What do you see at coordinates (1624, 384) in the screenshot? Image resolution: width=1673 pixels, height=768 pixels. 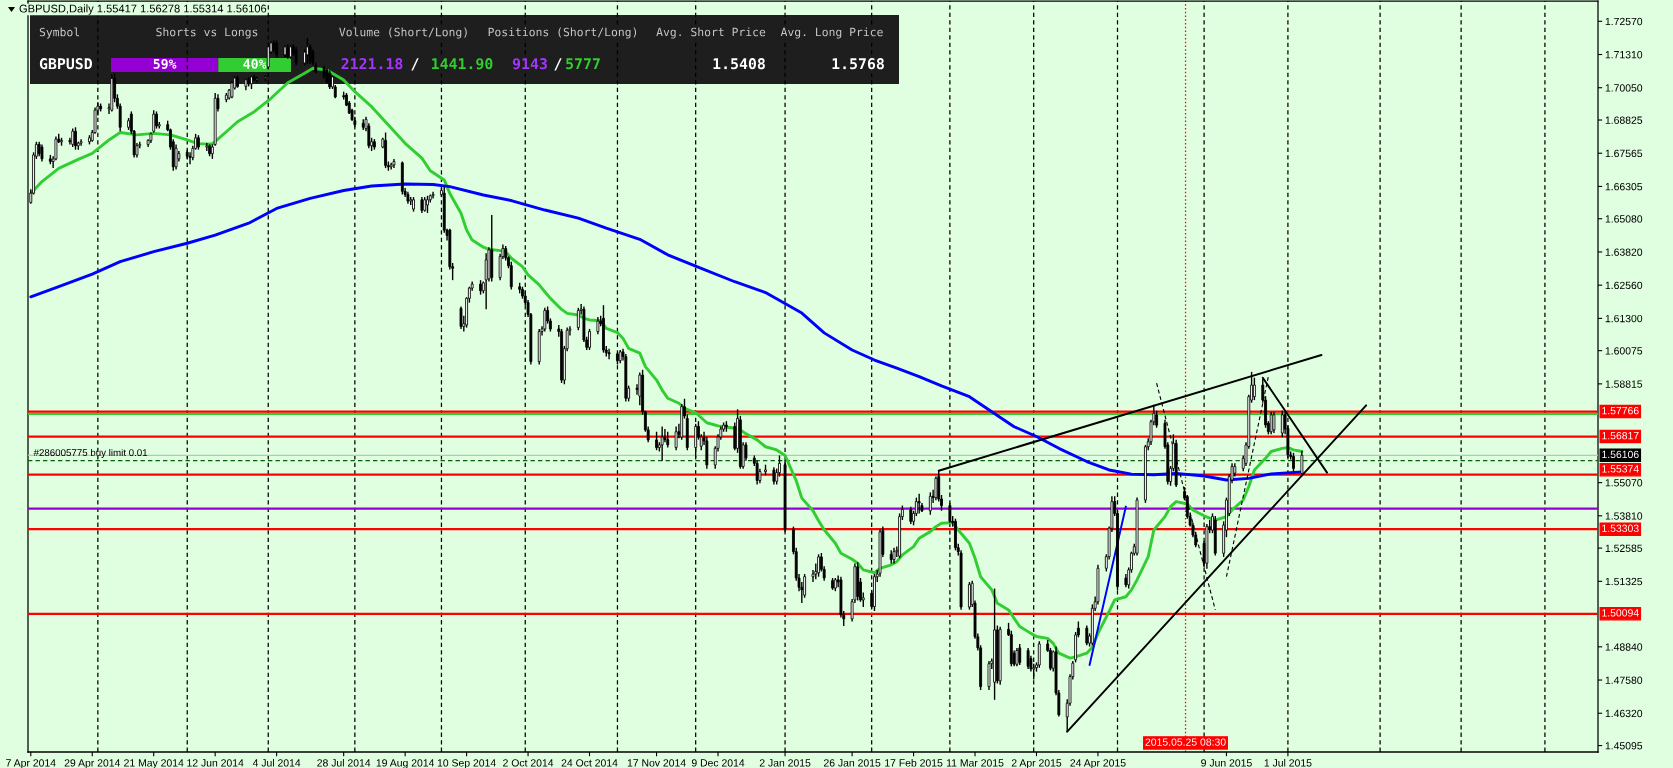 I see `y-tick-label: 1.58815` at bounding box center [1624, 384].